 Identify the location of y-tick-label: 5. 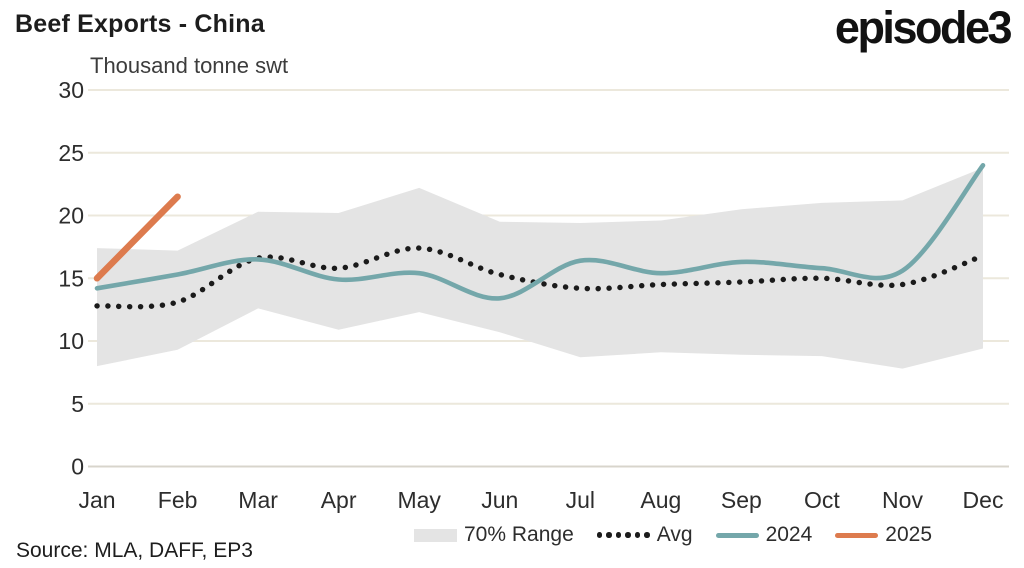
(77, 404).